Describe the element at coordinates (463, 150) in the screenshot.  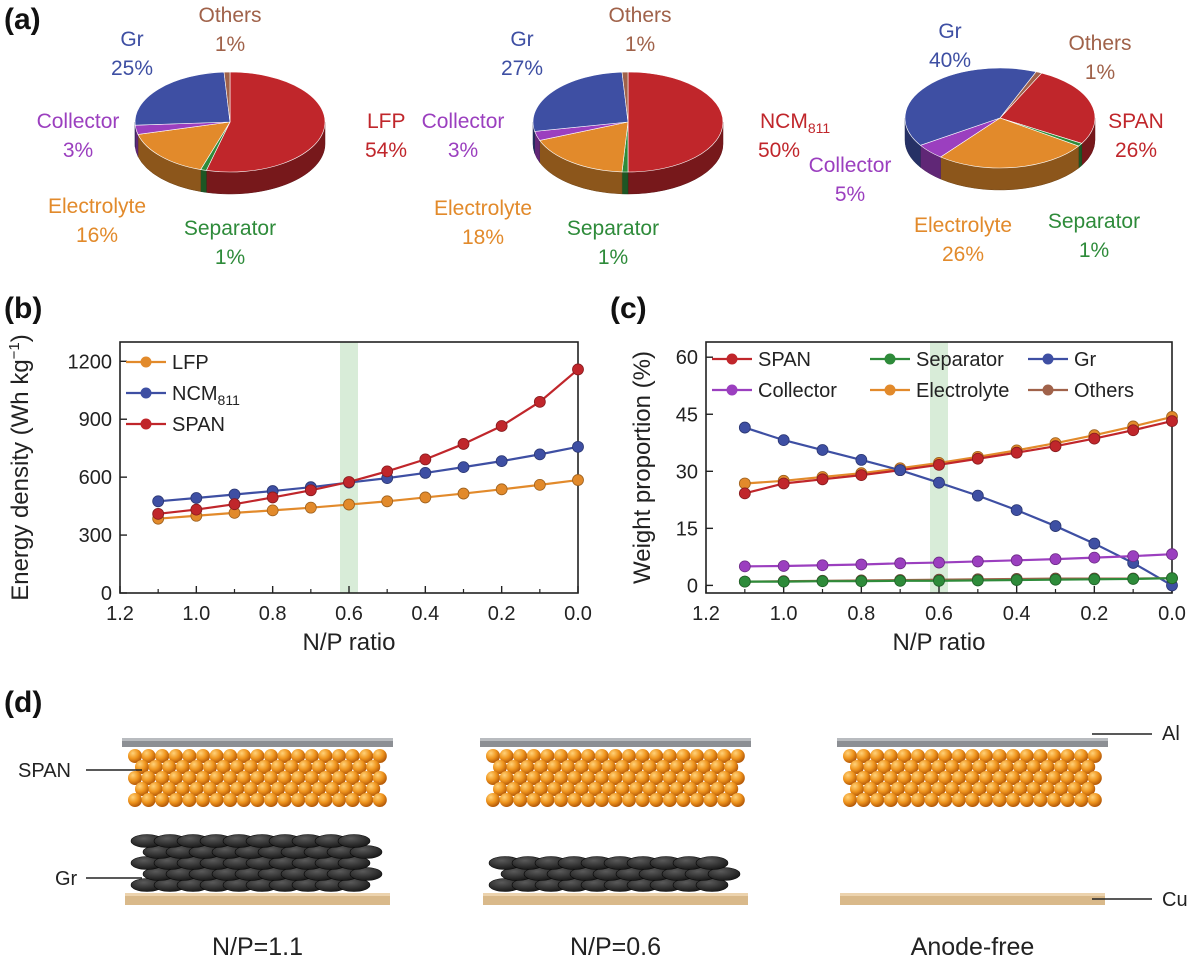
I see `pie-pct-collector: 3%` at that location.